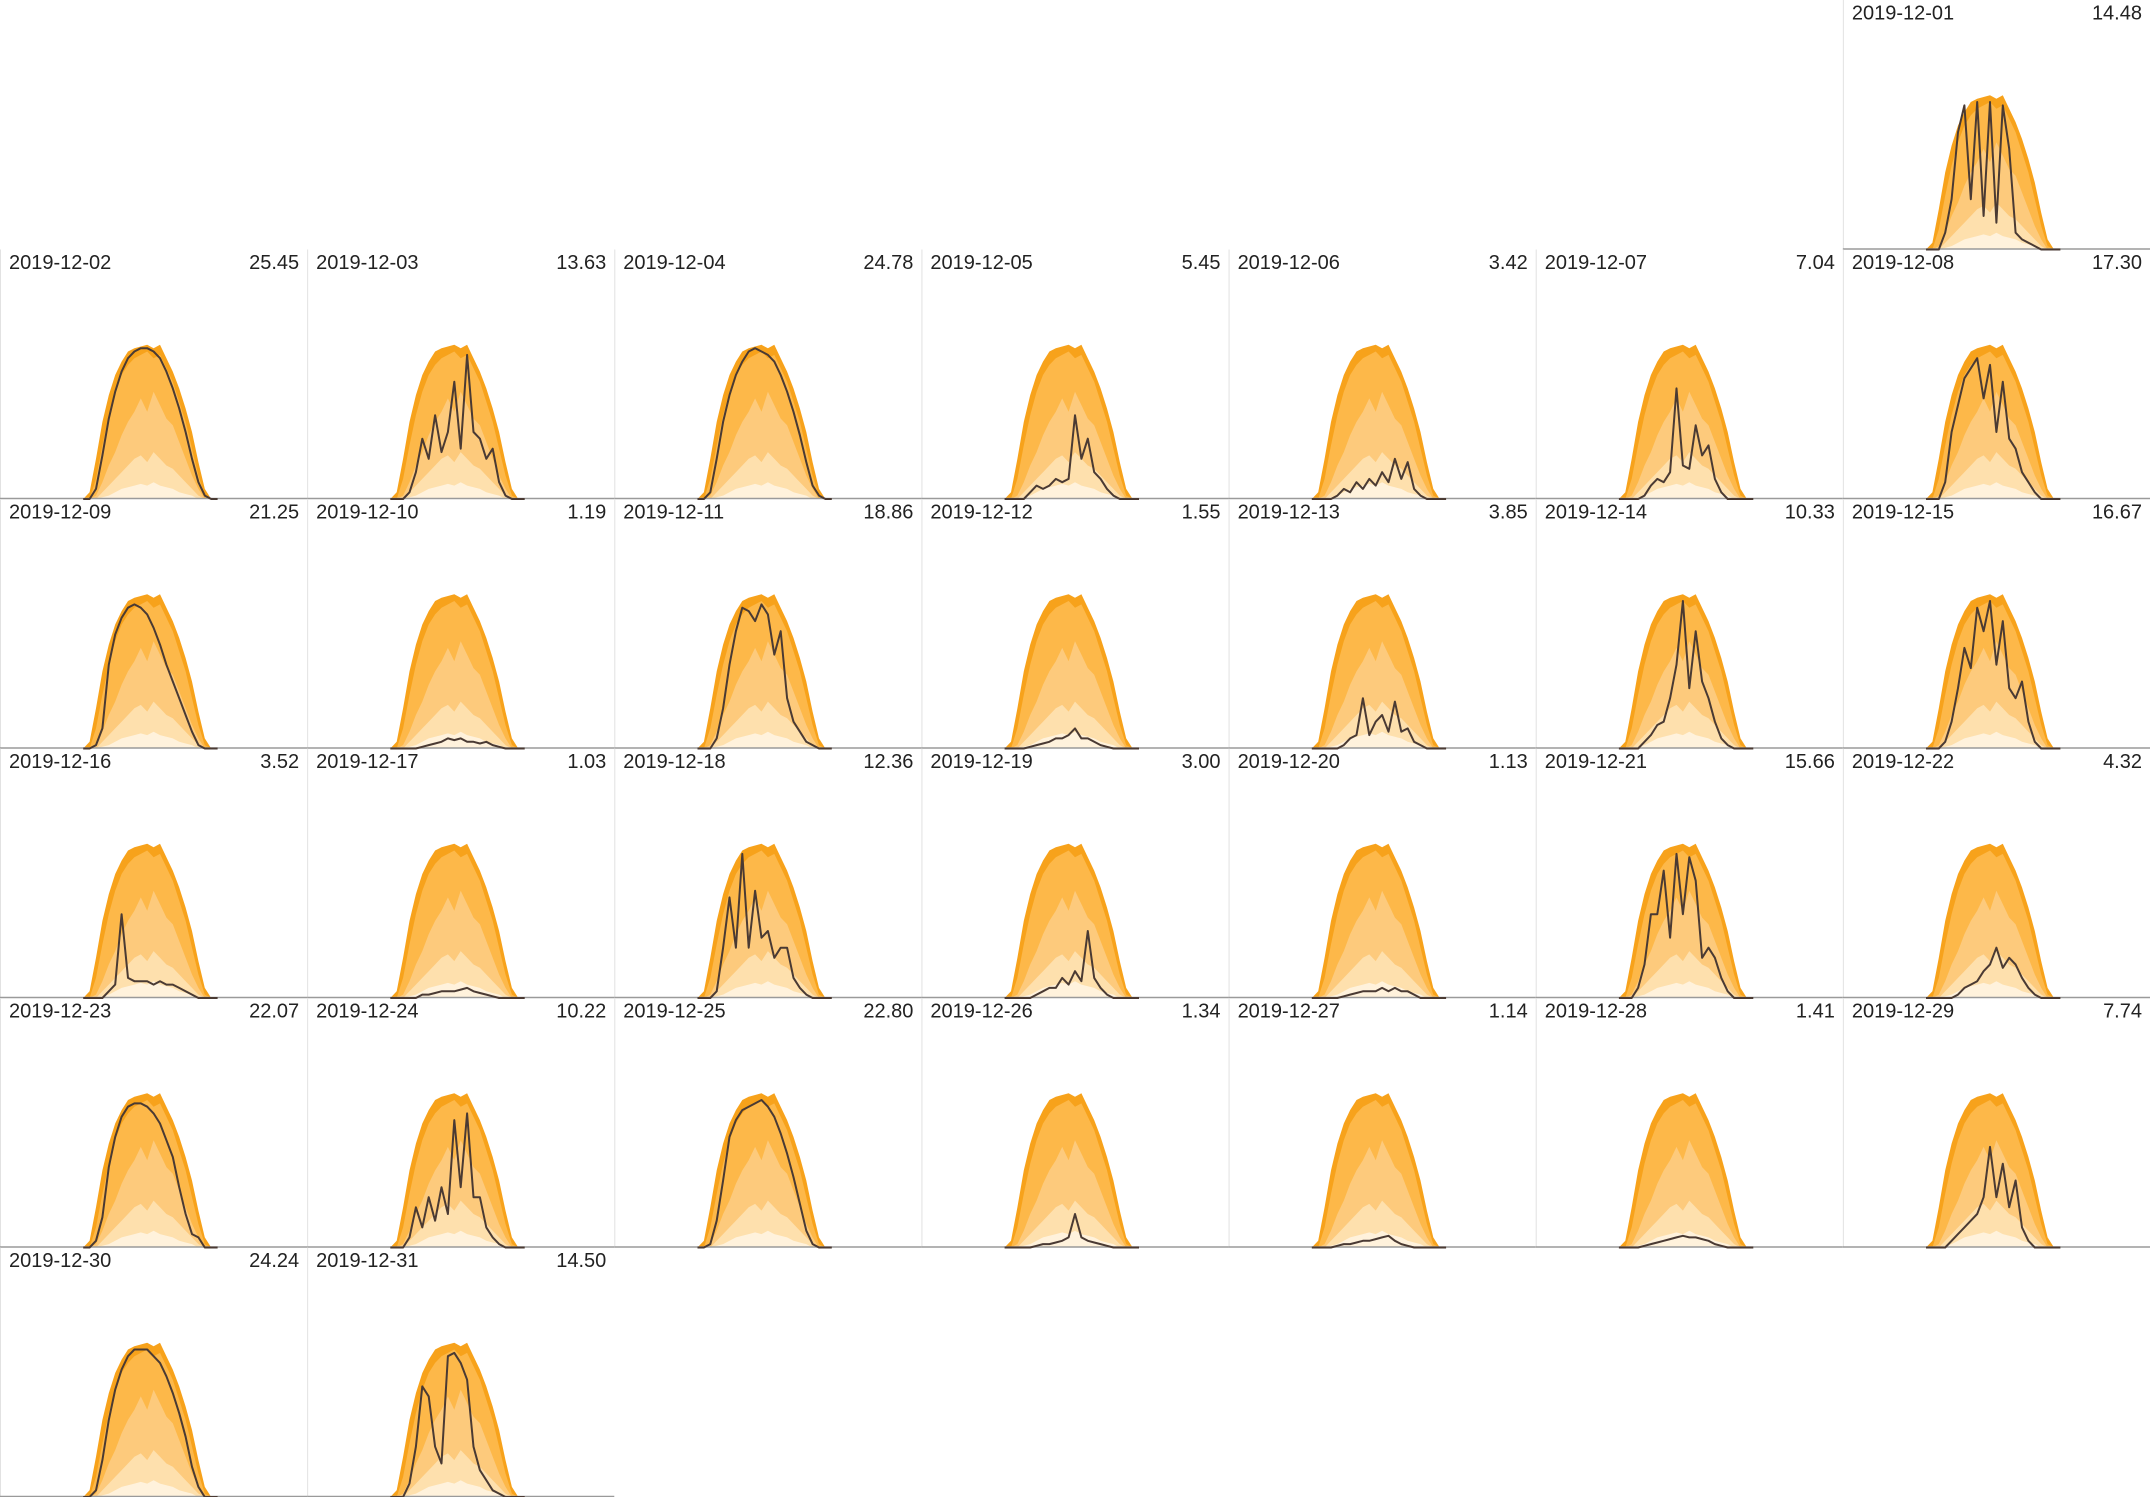  What do you see at coordinates (2117, 13) in the screenshot?
I see `day-total: 14.48` at bounding box center [2117, 13].